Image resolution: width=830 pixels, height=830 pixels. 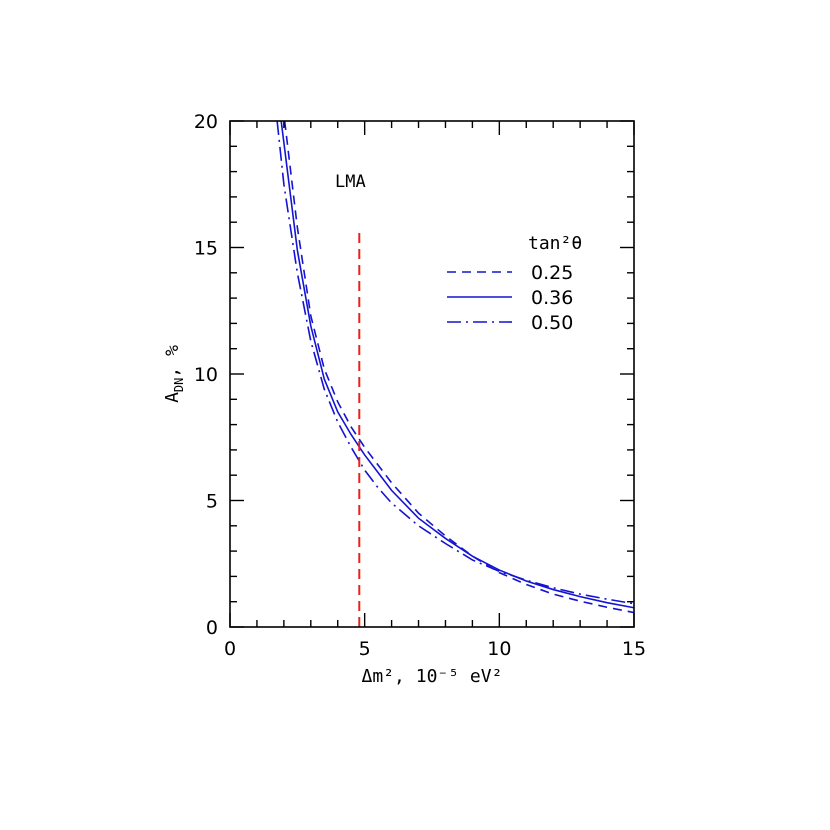 I want to click on y-tick-label: 10, so click(x=206, y=375).